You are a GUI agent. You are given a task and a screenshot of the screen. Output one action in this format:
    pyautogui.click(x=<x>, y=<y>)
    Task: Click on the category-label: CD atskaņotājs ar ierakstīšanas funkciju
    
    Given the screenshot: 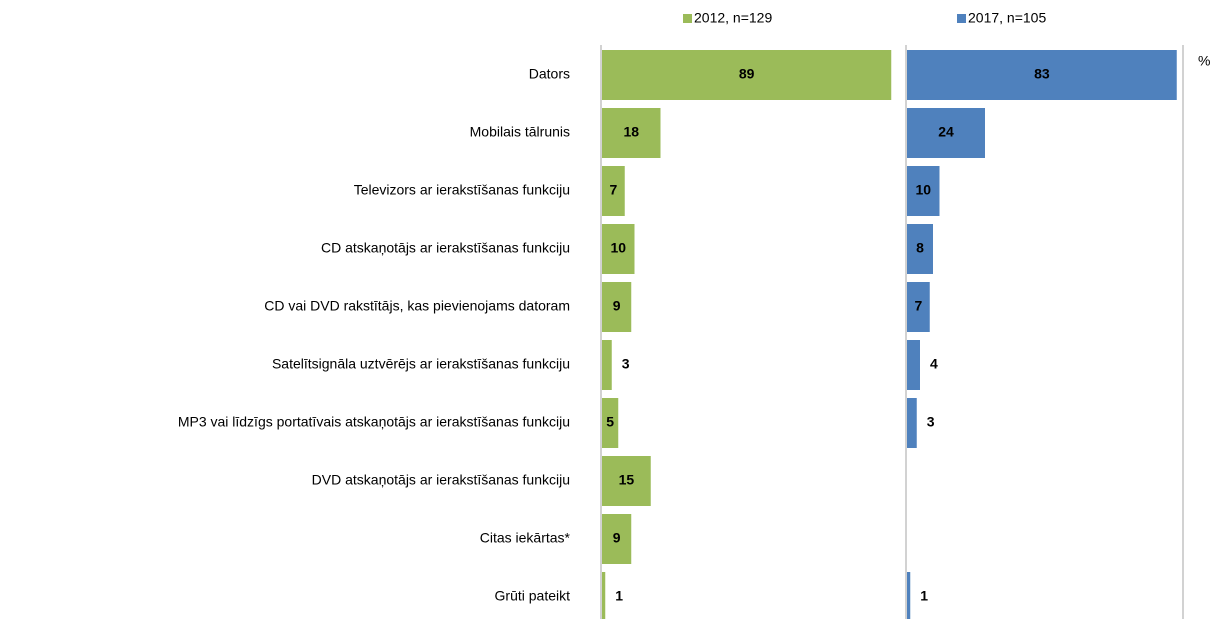 What is the action you would take?
    pyautogui.click(x=445, y=248)
    